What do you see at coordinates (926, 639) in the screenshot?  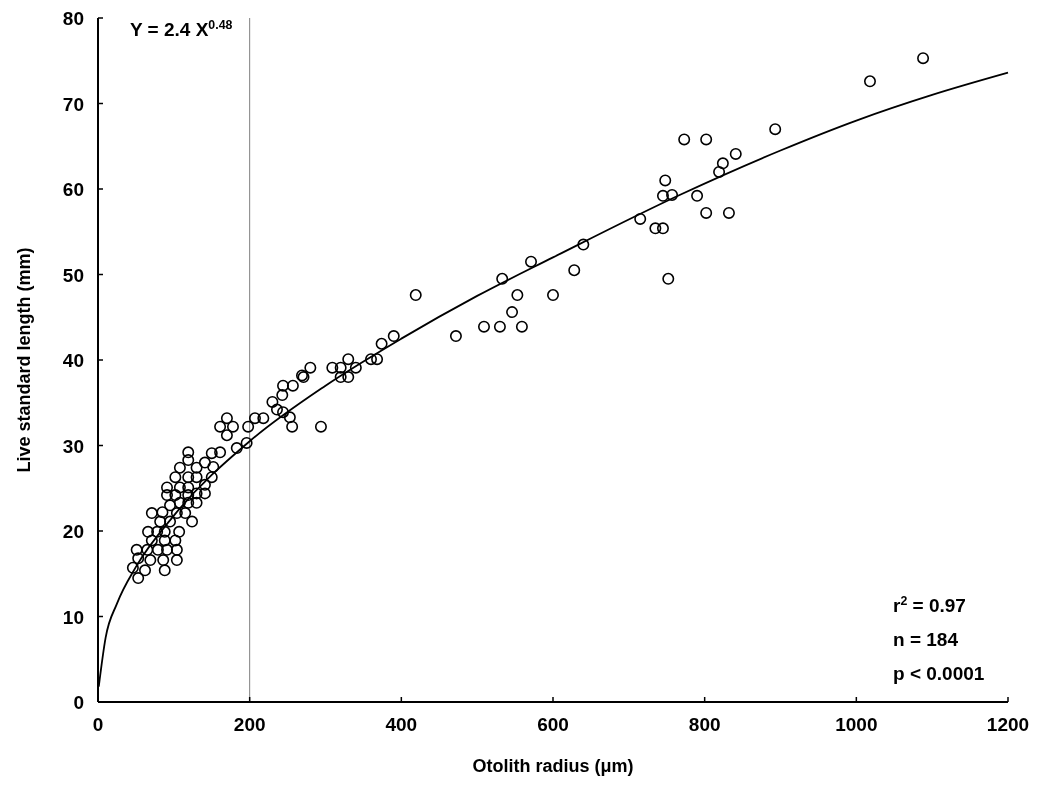 I see `annotation: n = 184` at bounding box center [926, 639].